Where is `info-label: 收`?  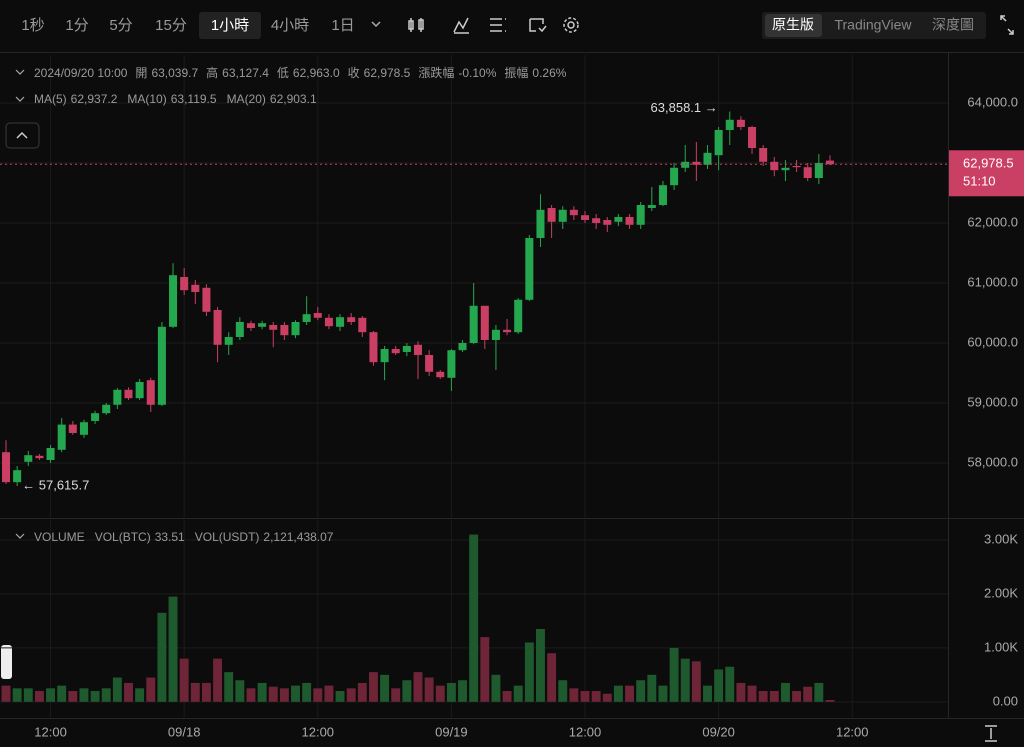
info-label: 收 is located at coordinates (354, 73).